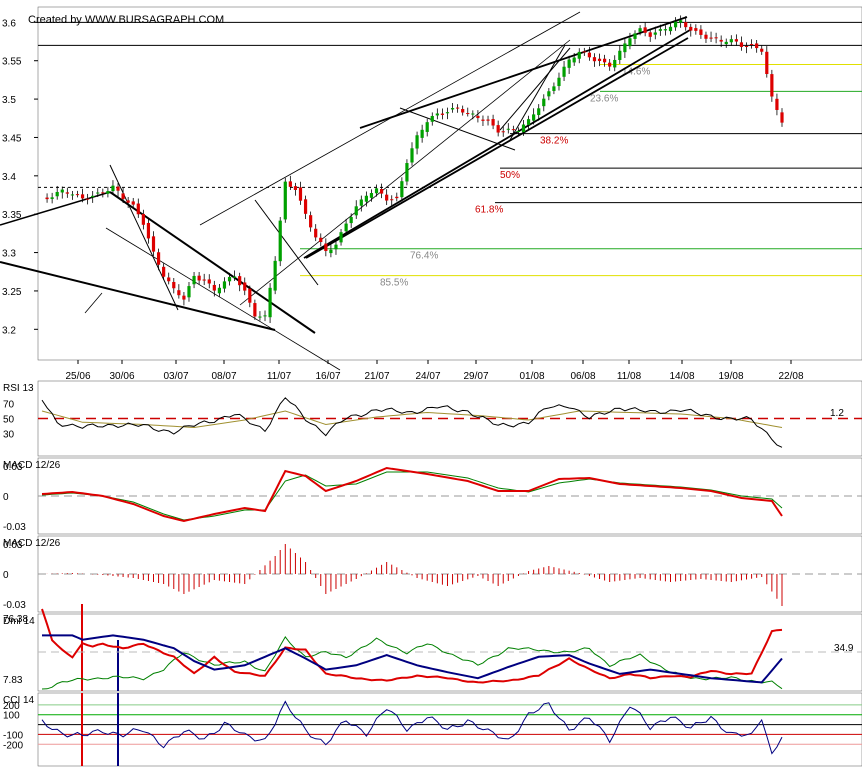  What do you see at coordinates (9, 435) in the screenshot?
I see `indicator-y-tick-label: 30` at bounding box center [9, 435].